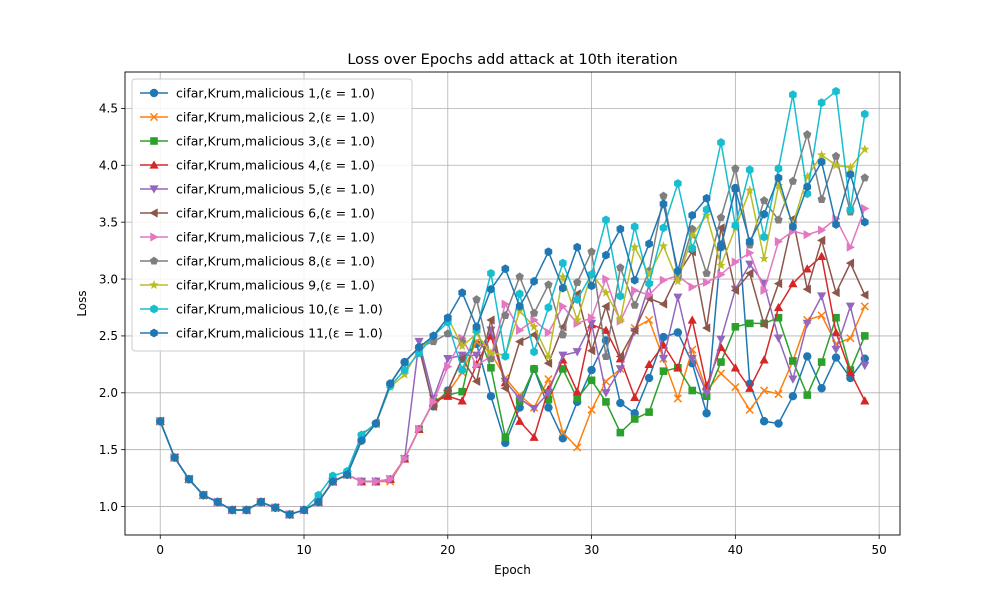 This screenshot has height=600, width=1000. I want to click on y-tick-label: 3.5, so click(108, 222).